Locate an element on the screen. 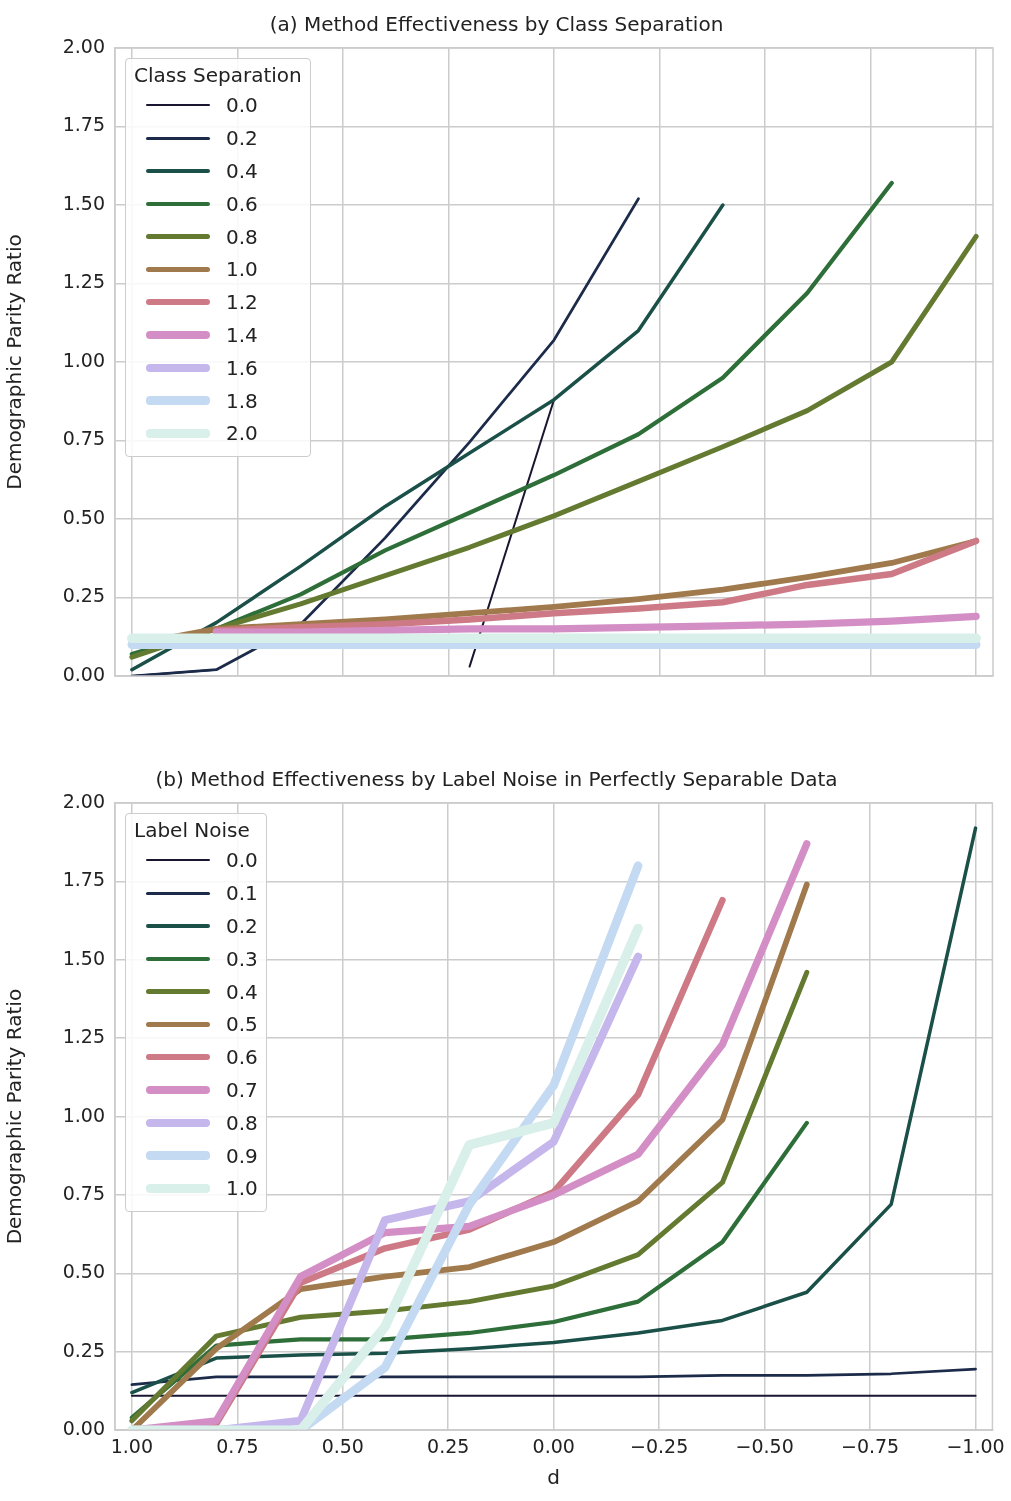  x-tick-label: −0.25 is located at coordinates (659, 1445).